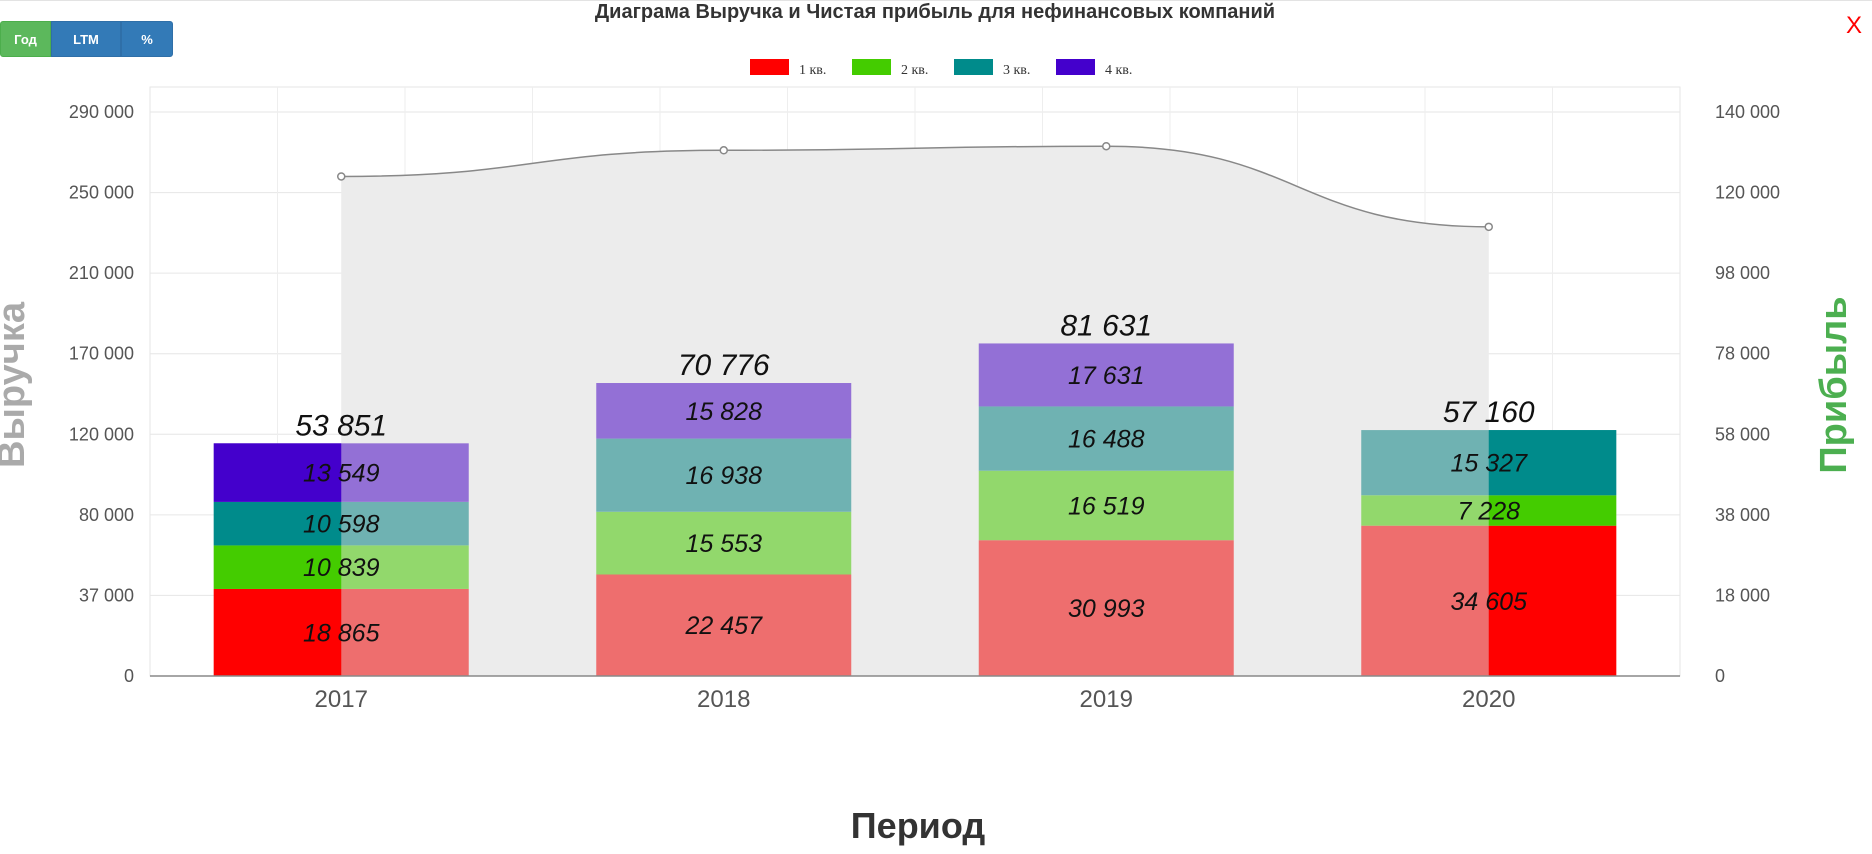 Image resolution: width=1872 pixels, height=854 pixels. What do you see at coordinates (915, 186) in the screenshot?
I see `profit-line` at bounding box center [915, 186].